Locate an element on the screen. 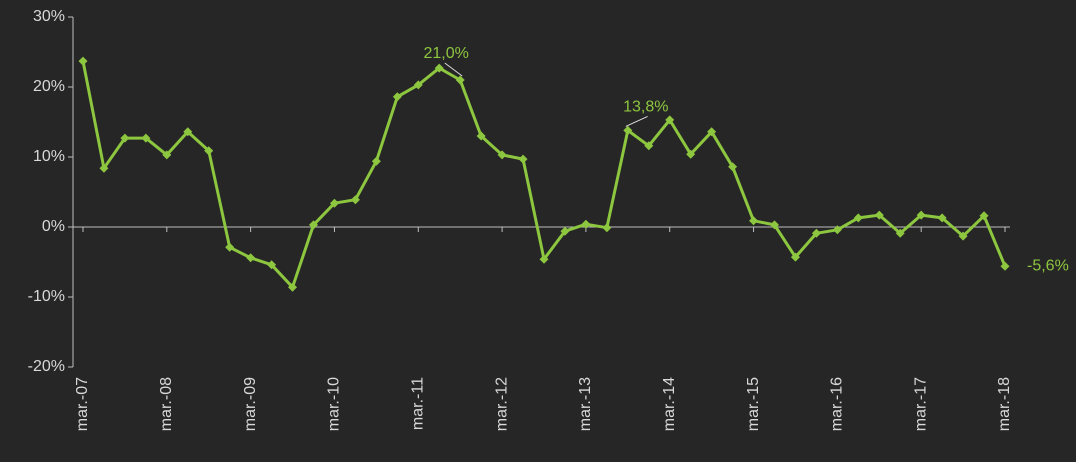  x-tick-label: mar.-09 is located at coordinates (250, 404).